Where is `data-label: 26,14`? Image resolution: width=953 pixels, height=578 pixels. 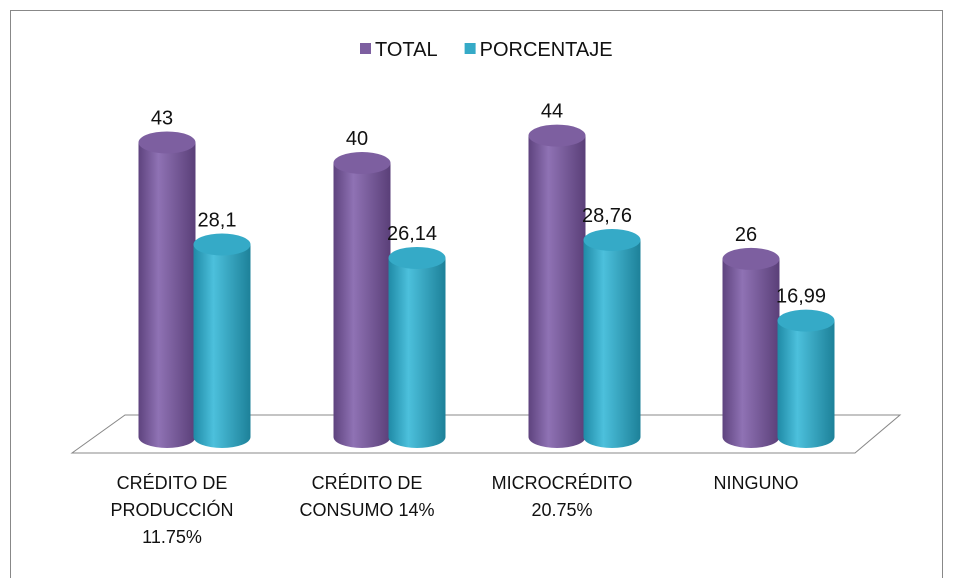 data-label: 26,14 is located at coordinates (412, 234).